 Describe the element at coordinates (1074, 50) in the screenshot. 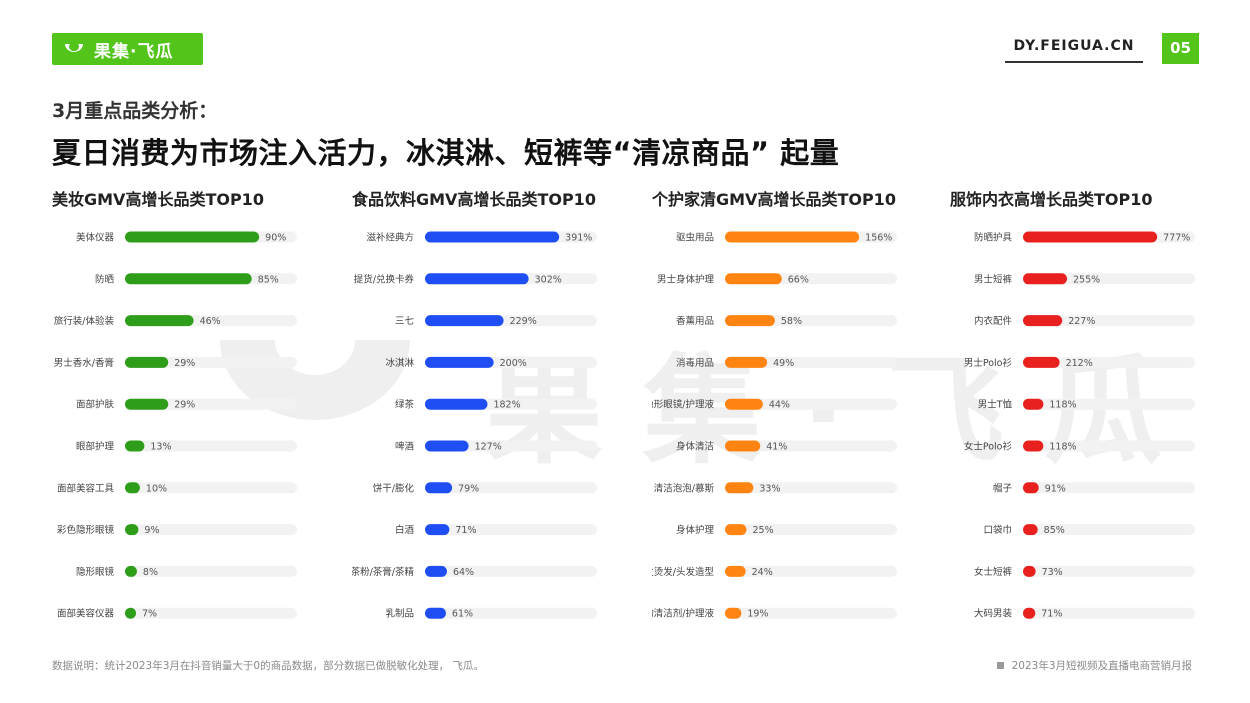

I see `site-url: DY.FEIGUA.CN` at that location.